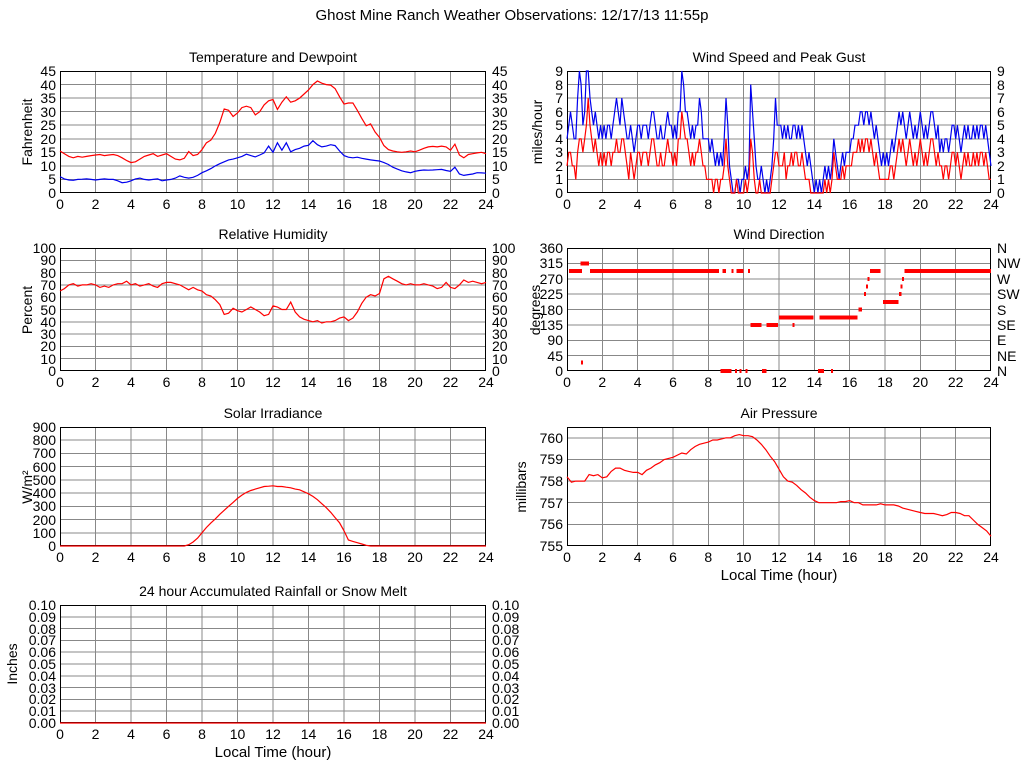 This screenshot has height=768, width=1024. What do you see at coordinates (500, 284) in the screenshot?
I see `y-tick-label-right: 70` at bounding box center [500, 284].